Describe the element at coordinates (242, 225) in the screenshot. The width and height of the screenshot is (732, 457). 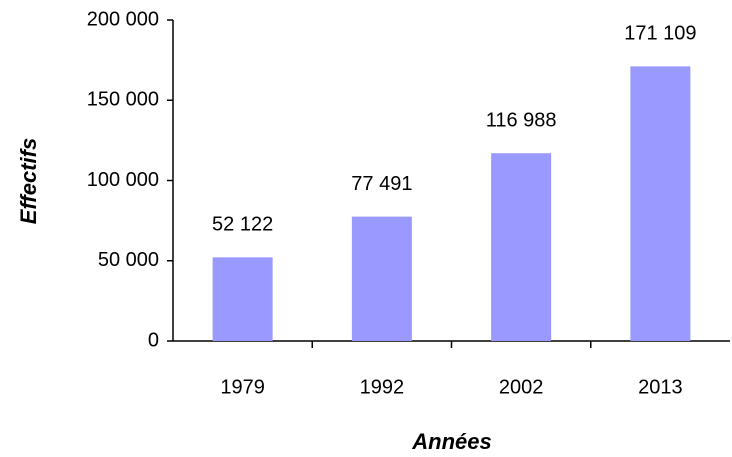
I see `value-label: 52 122` at that location.